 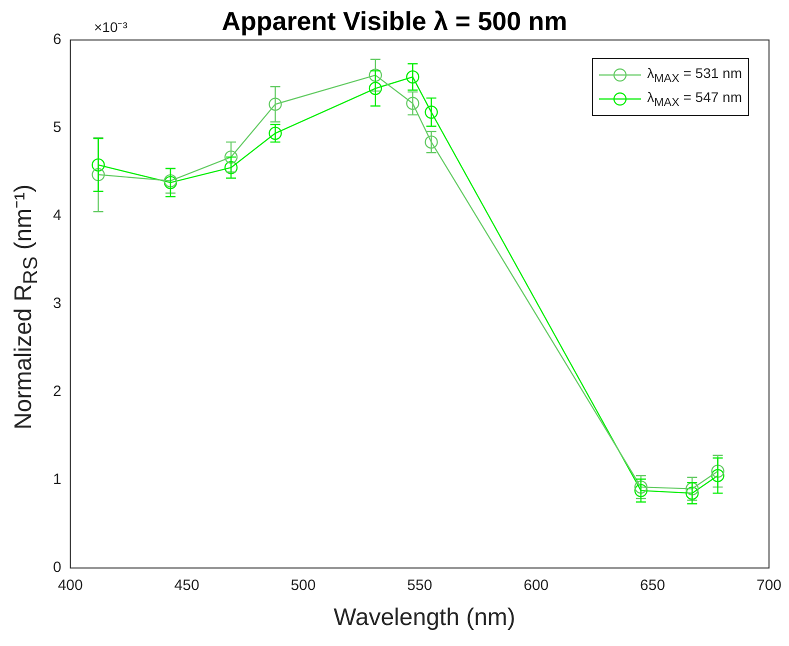 What do you see at coordinates (424, 618) in the screenshot?
I see `x-axis-title: Wavelength (nm)` at bounding box center [424, 618].